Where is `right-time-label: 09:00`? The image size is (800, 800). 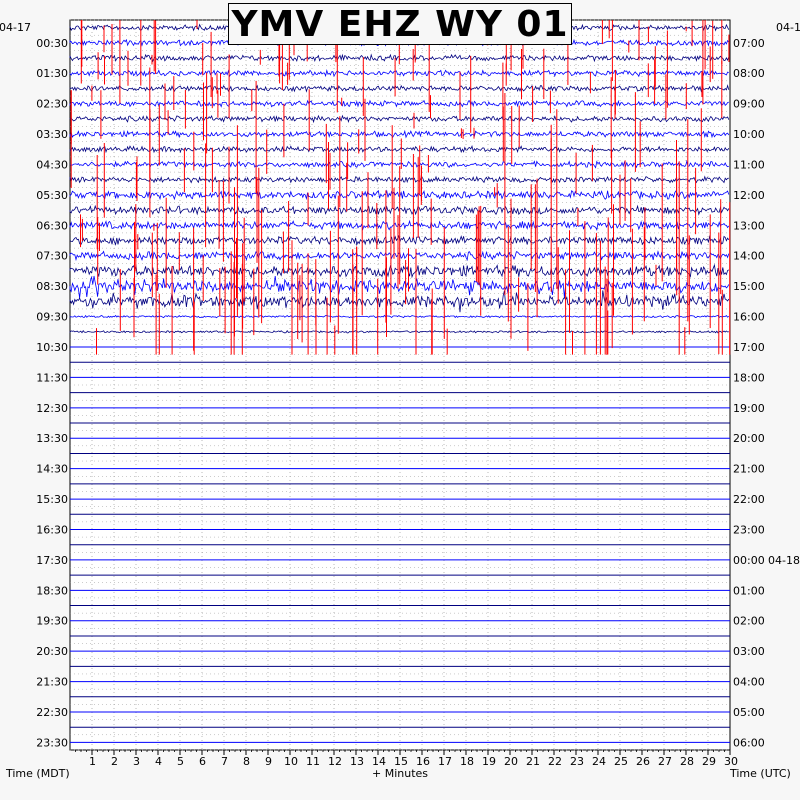
right-time-label: 09:00 is located at coordinates (749, 104).